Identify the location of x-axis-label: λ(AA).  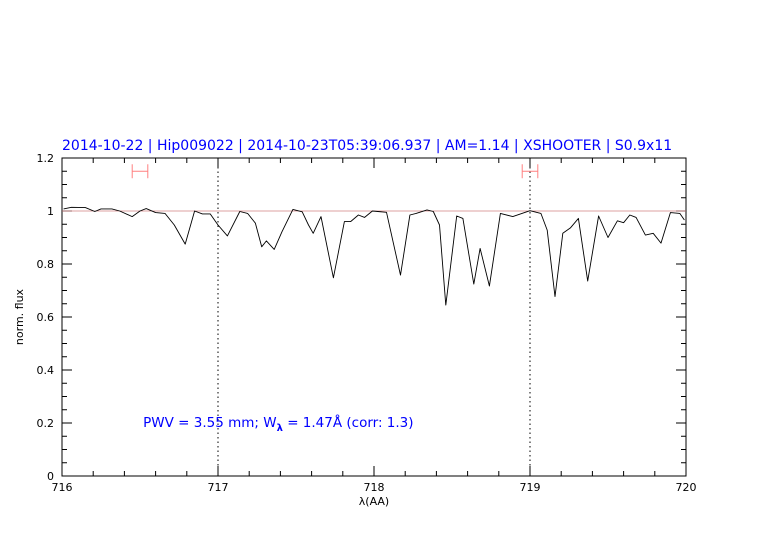
(374, 501).